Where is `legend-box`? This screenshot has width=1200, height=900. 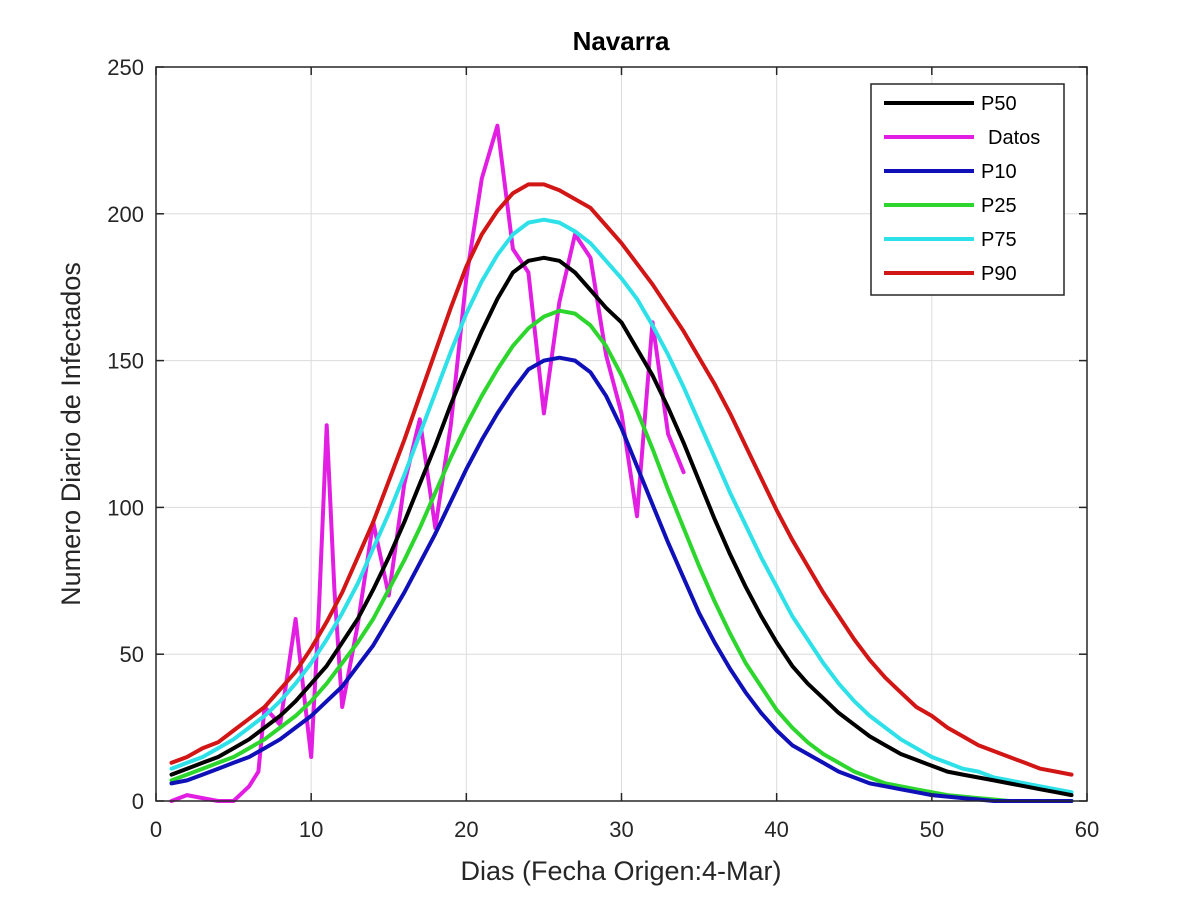
legend-box is located at coordinates (967, 189).